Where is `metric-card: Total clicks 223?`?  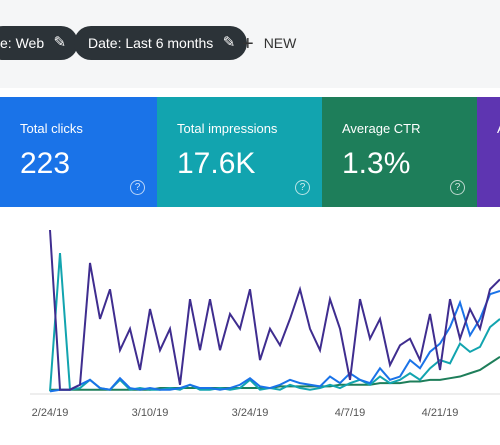
metric-card: Total clicks 223? is located at coordinates (78, 152).